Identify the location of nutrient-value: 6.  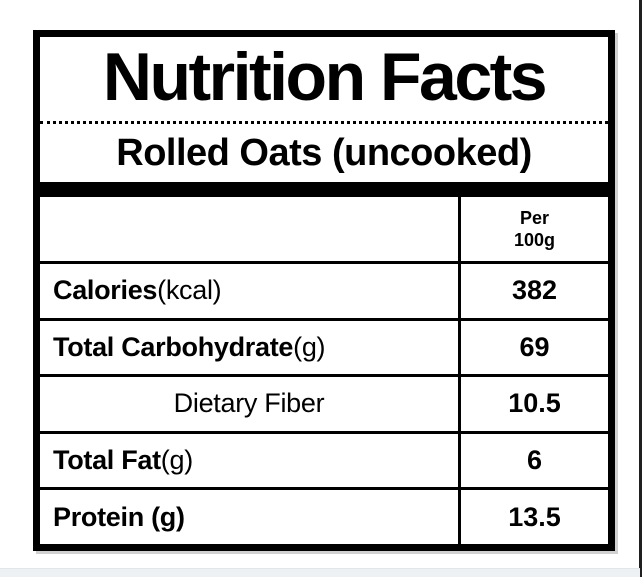
(533, 460).